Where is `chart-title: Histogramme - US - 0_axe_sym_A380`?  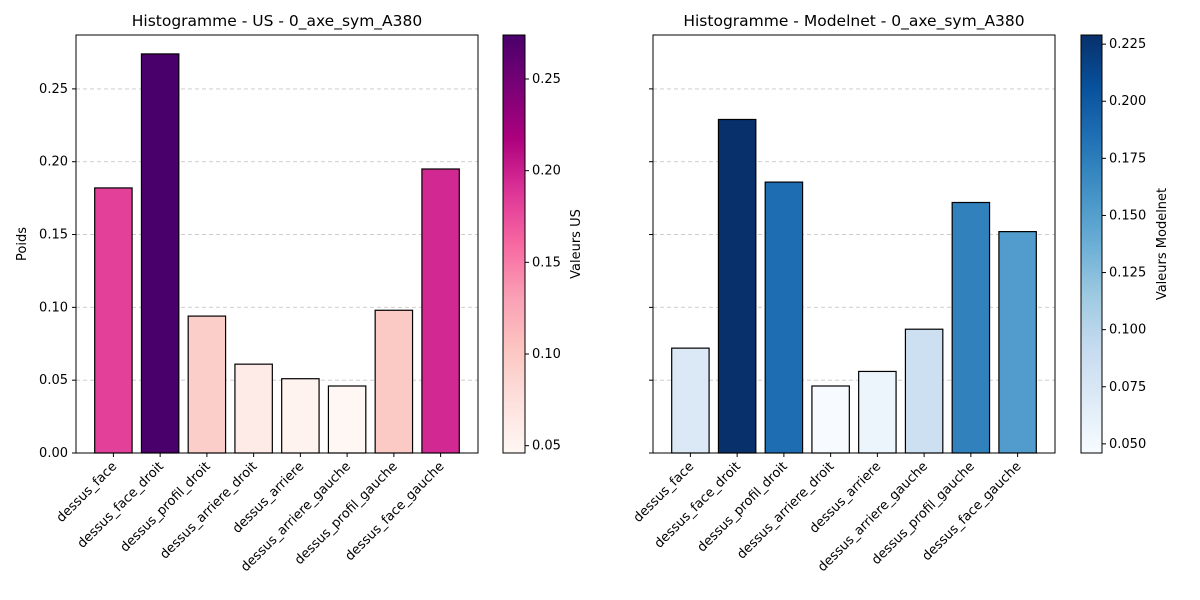
chart-title: Histogramme - US - 0_axe_sym_A380 is located at coordinates (277, 21).